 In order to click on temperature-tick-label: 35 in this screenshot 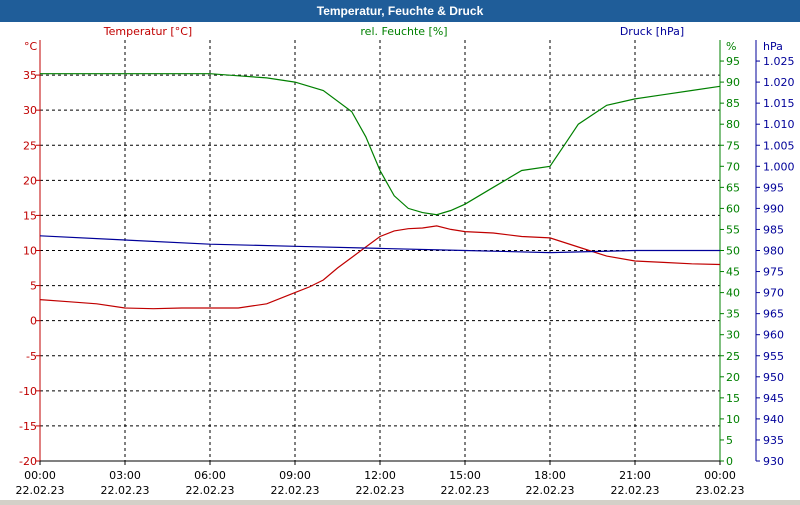, I will do `click(30, 75)`.